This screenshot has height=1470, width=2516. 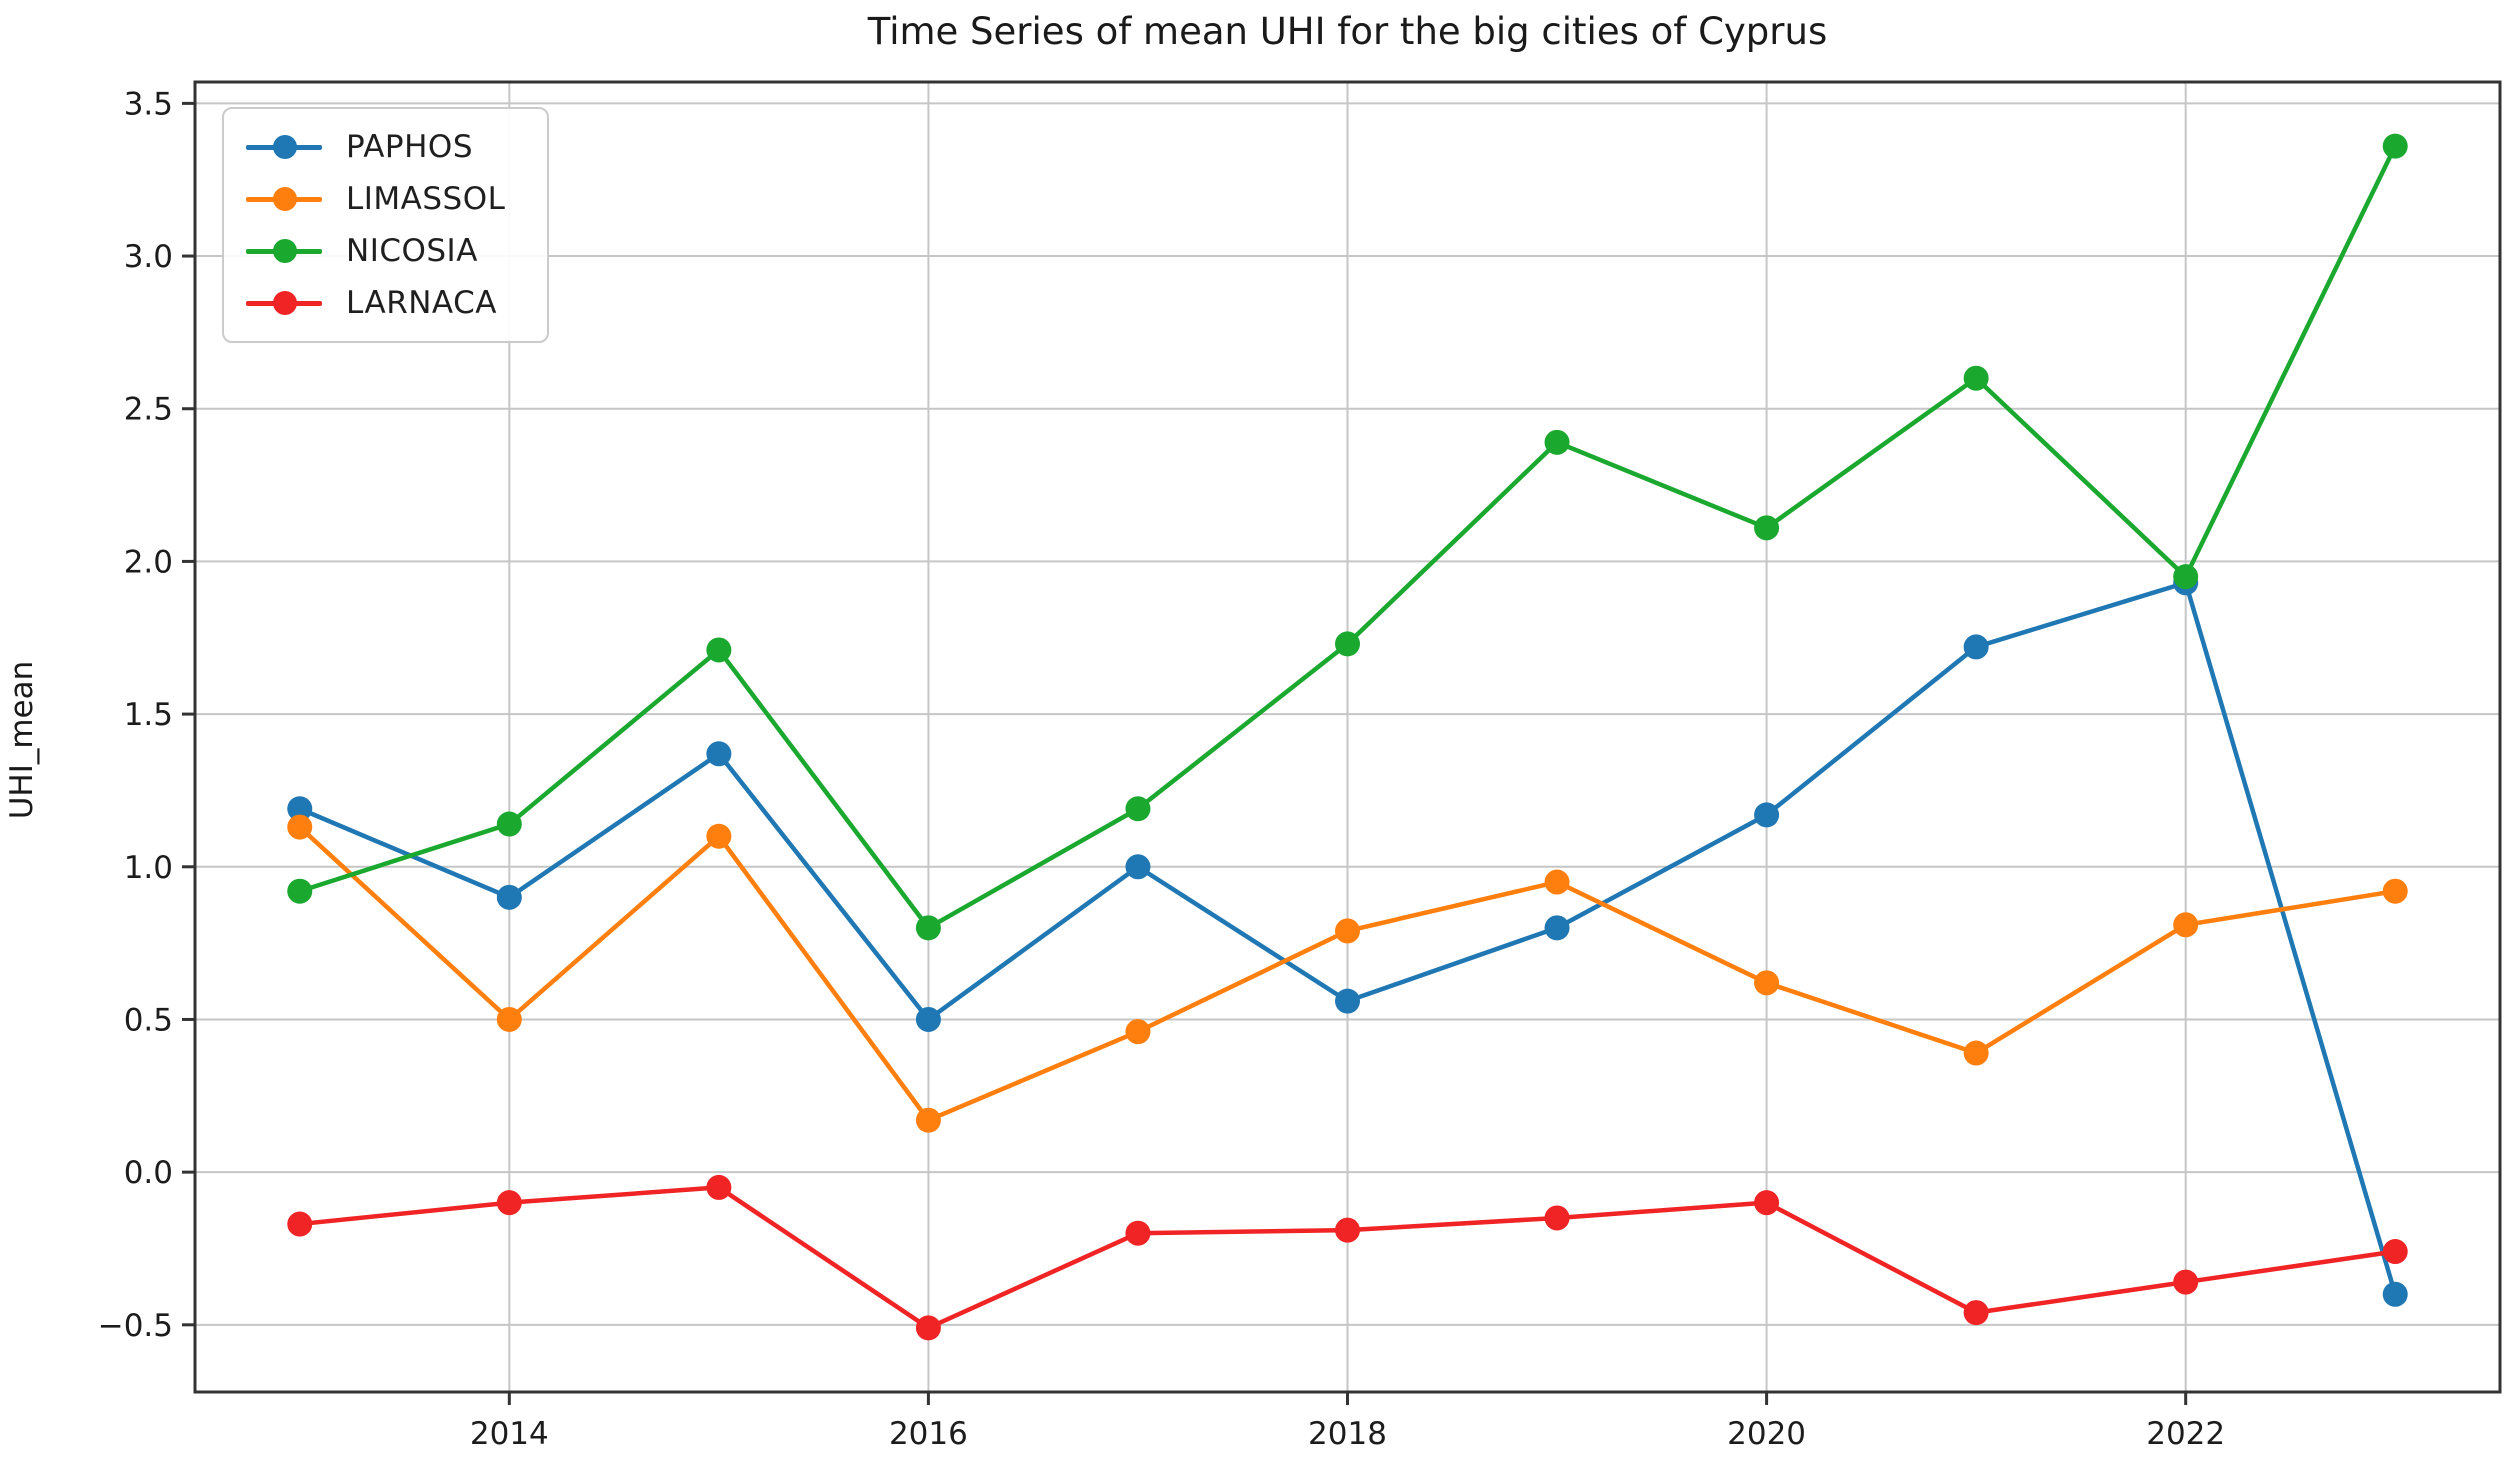 I want to click on legend-item-paphos: PAPHOS, so click(x=375, y=147).